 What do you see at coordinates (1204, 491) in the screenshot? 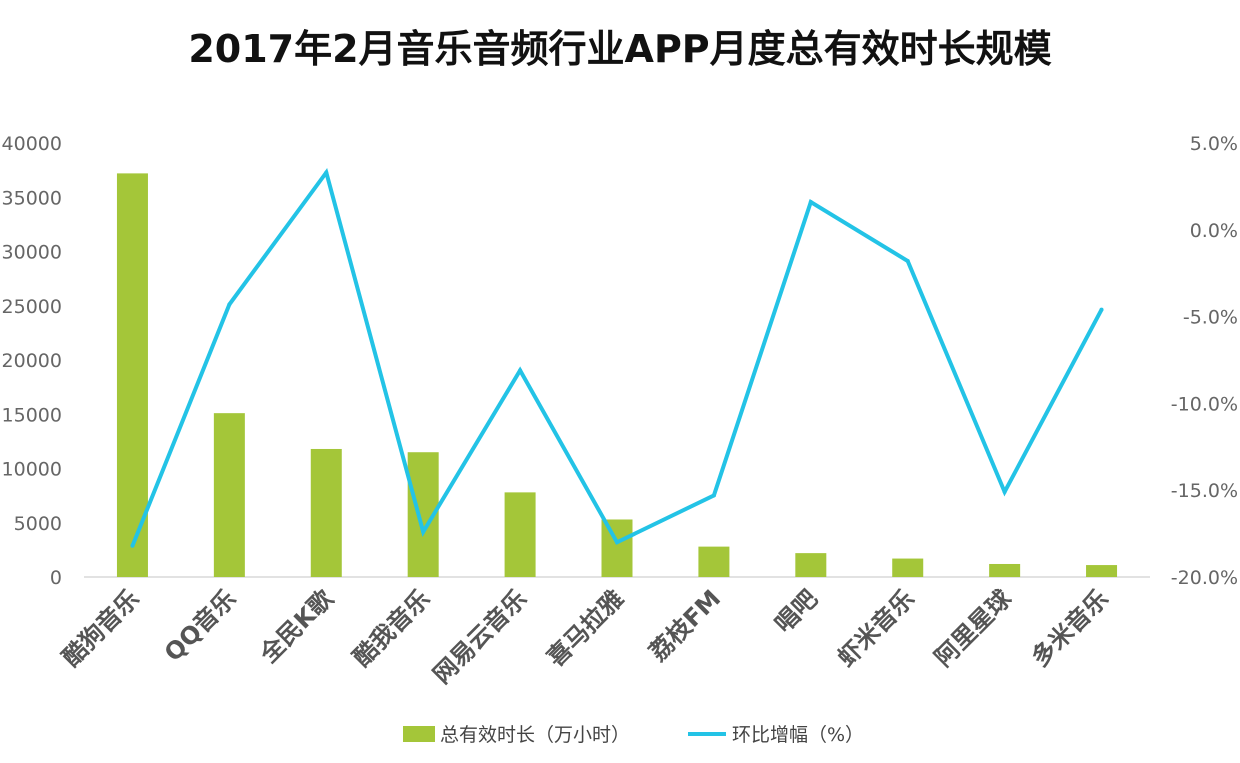
I see `right-tick-label: -15.0%` at bounding box center [1204, 491].